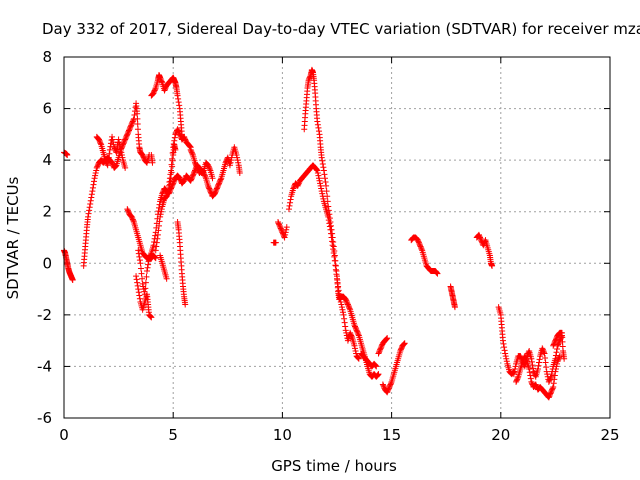  What do you see at coordinates (44, 418) in the screenshot?
I see `y-tick-label: -6` at bounding box center [44, 418].